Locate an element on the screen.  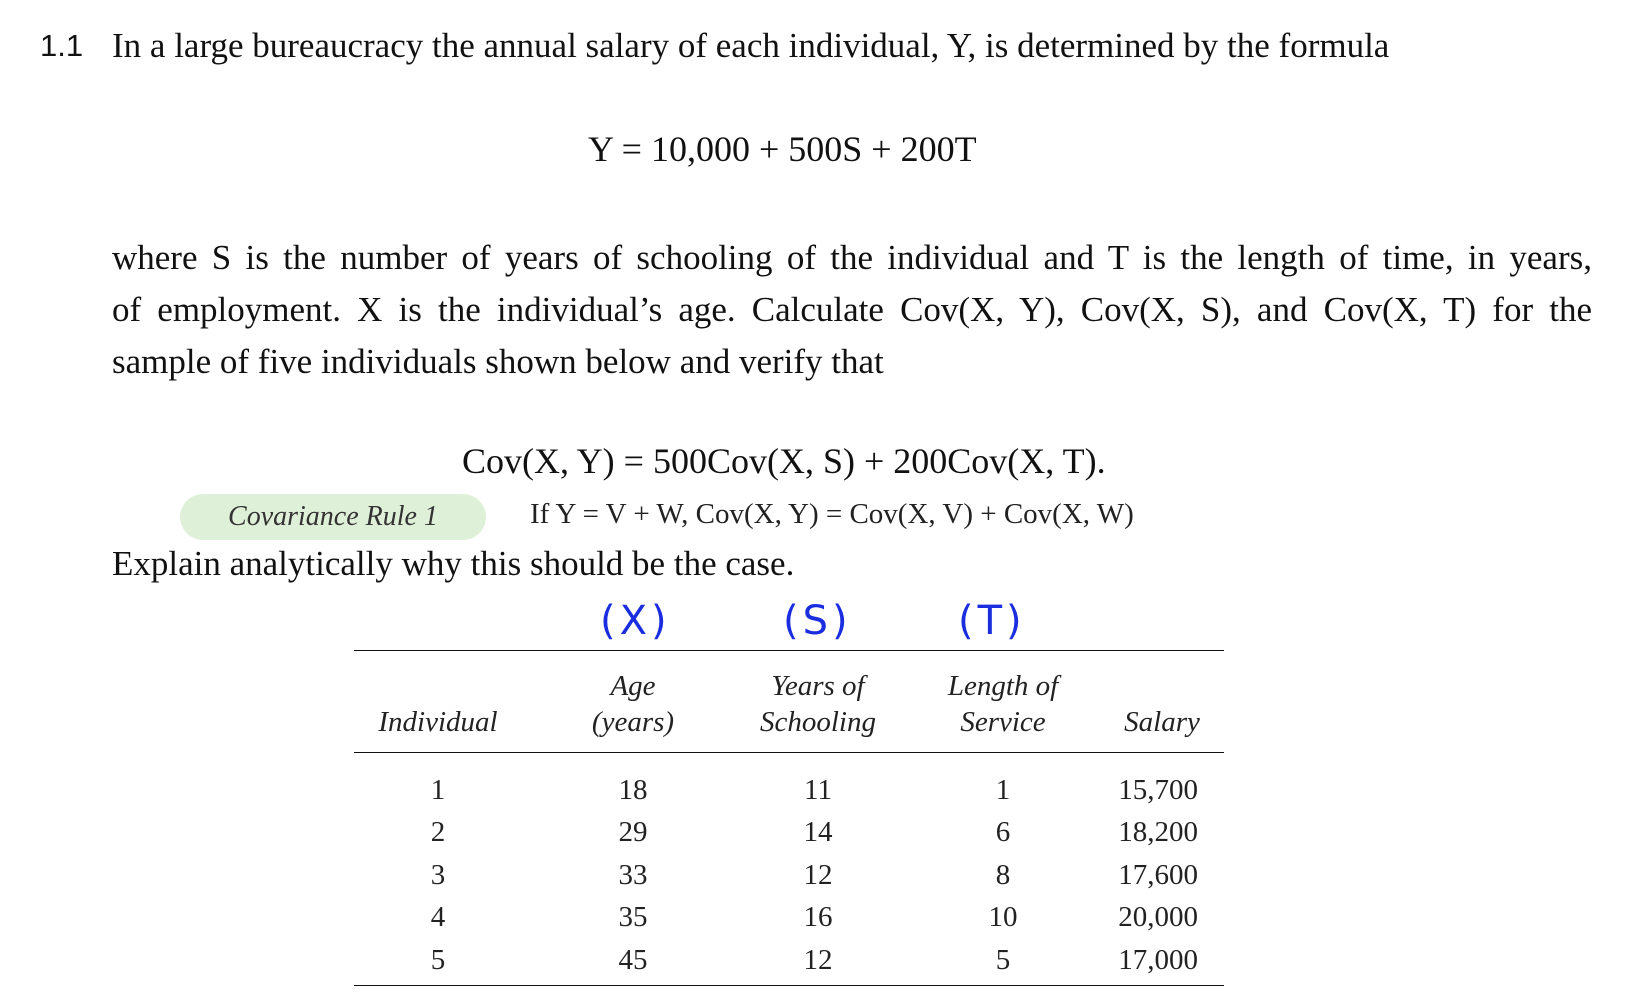
header-salary: Salary is located at coordinates (1162, 722).